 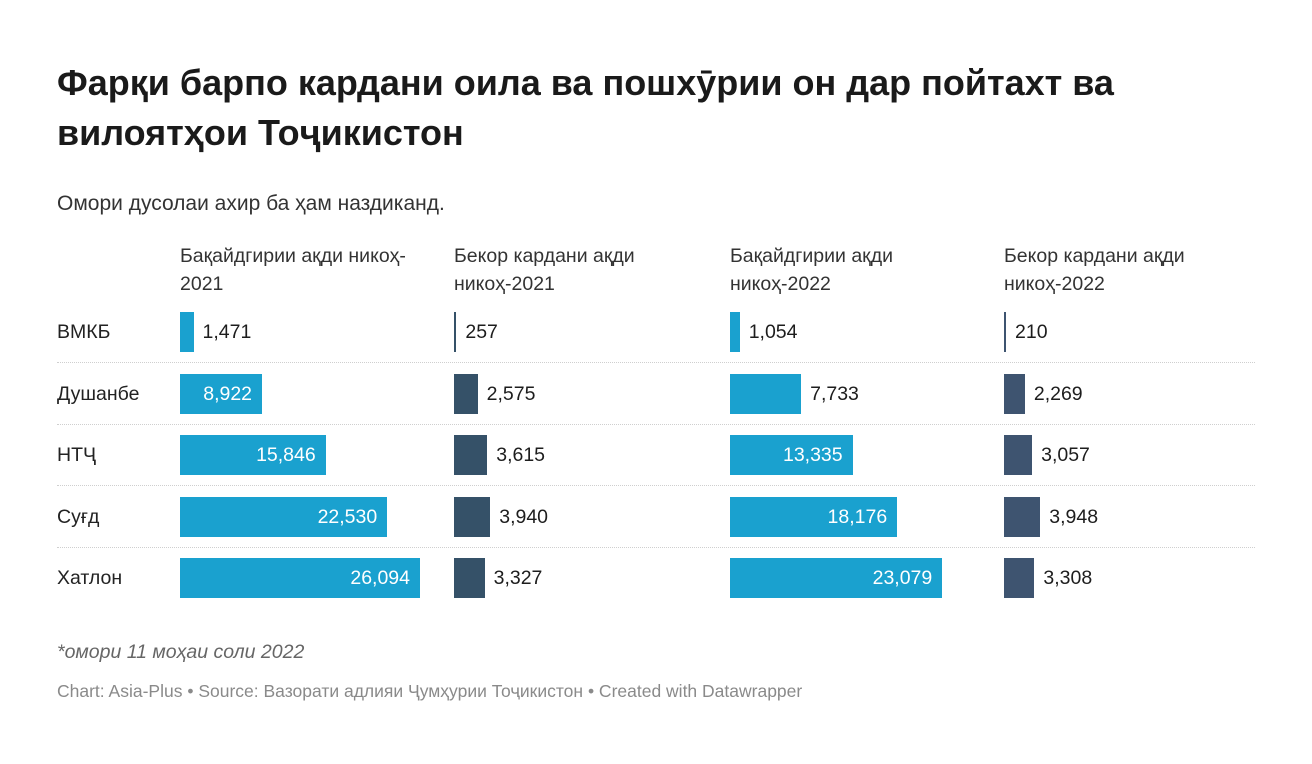 I want to click on chart-subtitle: Омори дусолаи ахир ба ҳам наздиканд., so click(x=251, y=203).